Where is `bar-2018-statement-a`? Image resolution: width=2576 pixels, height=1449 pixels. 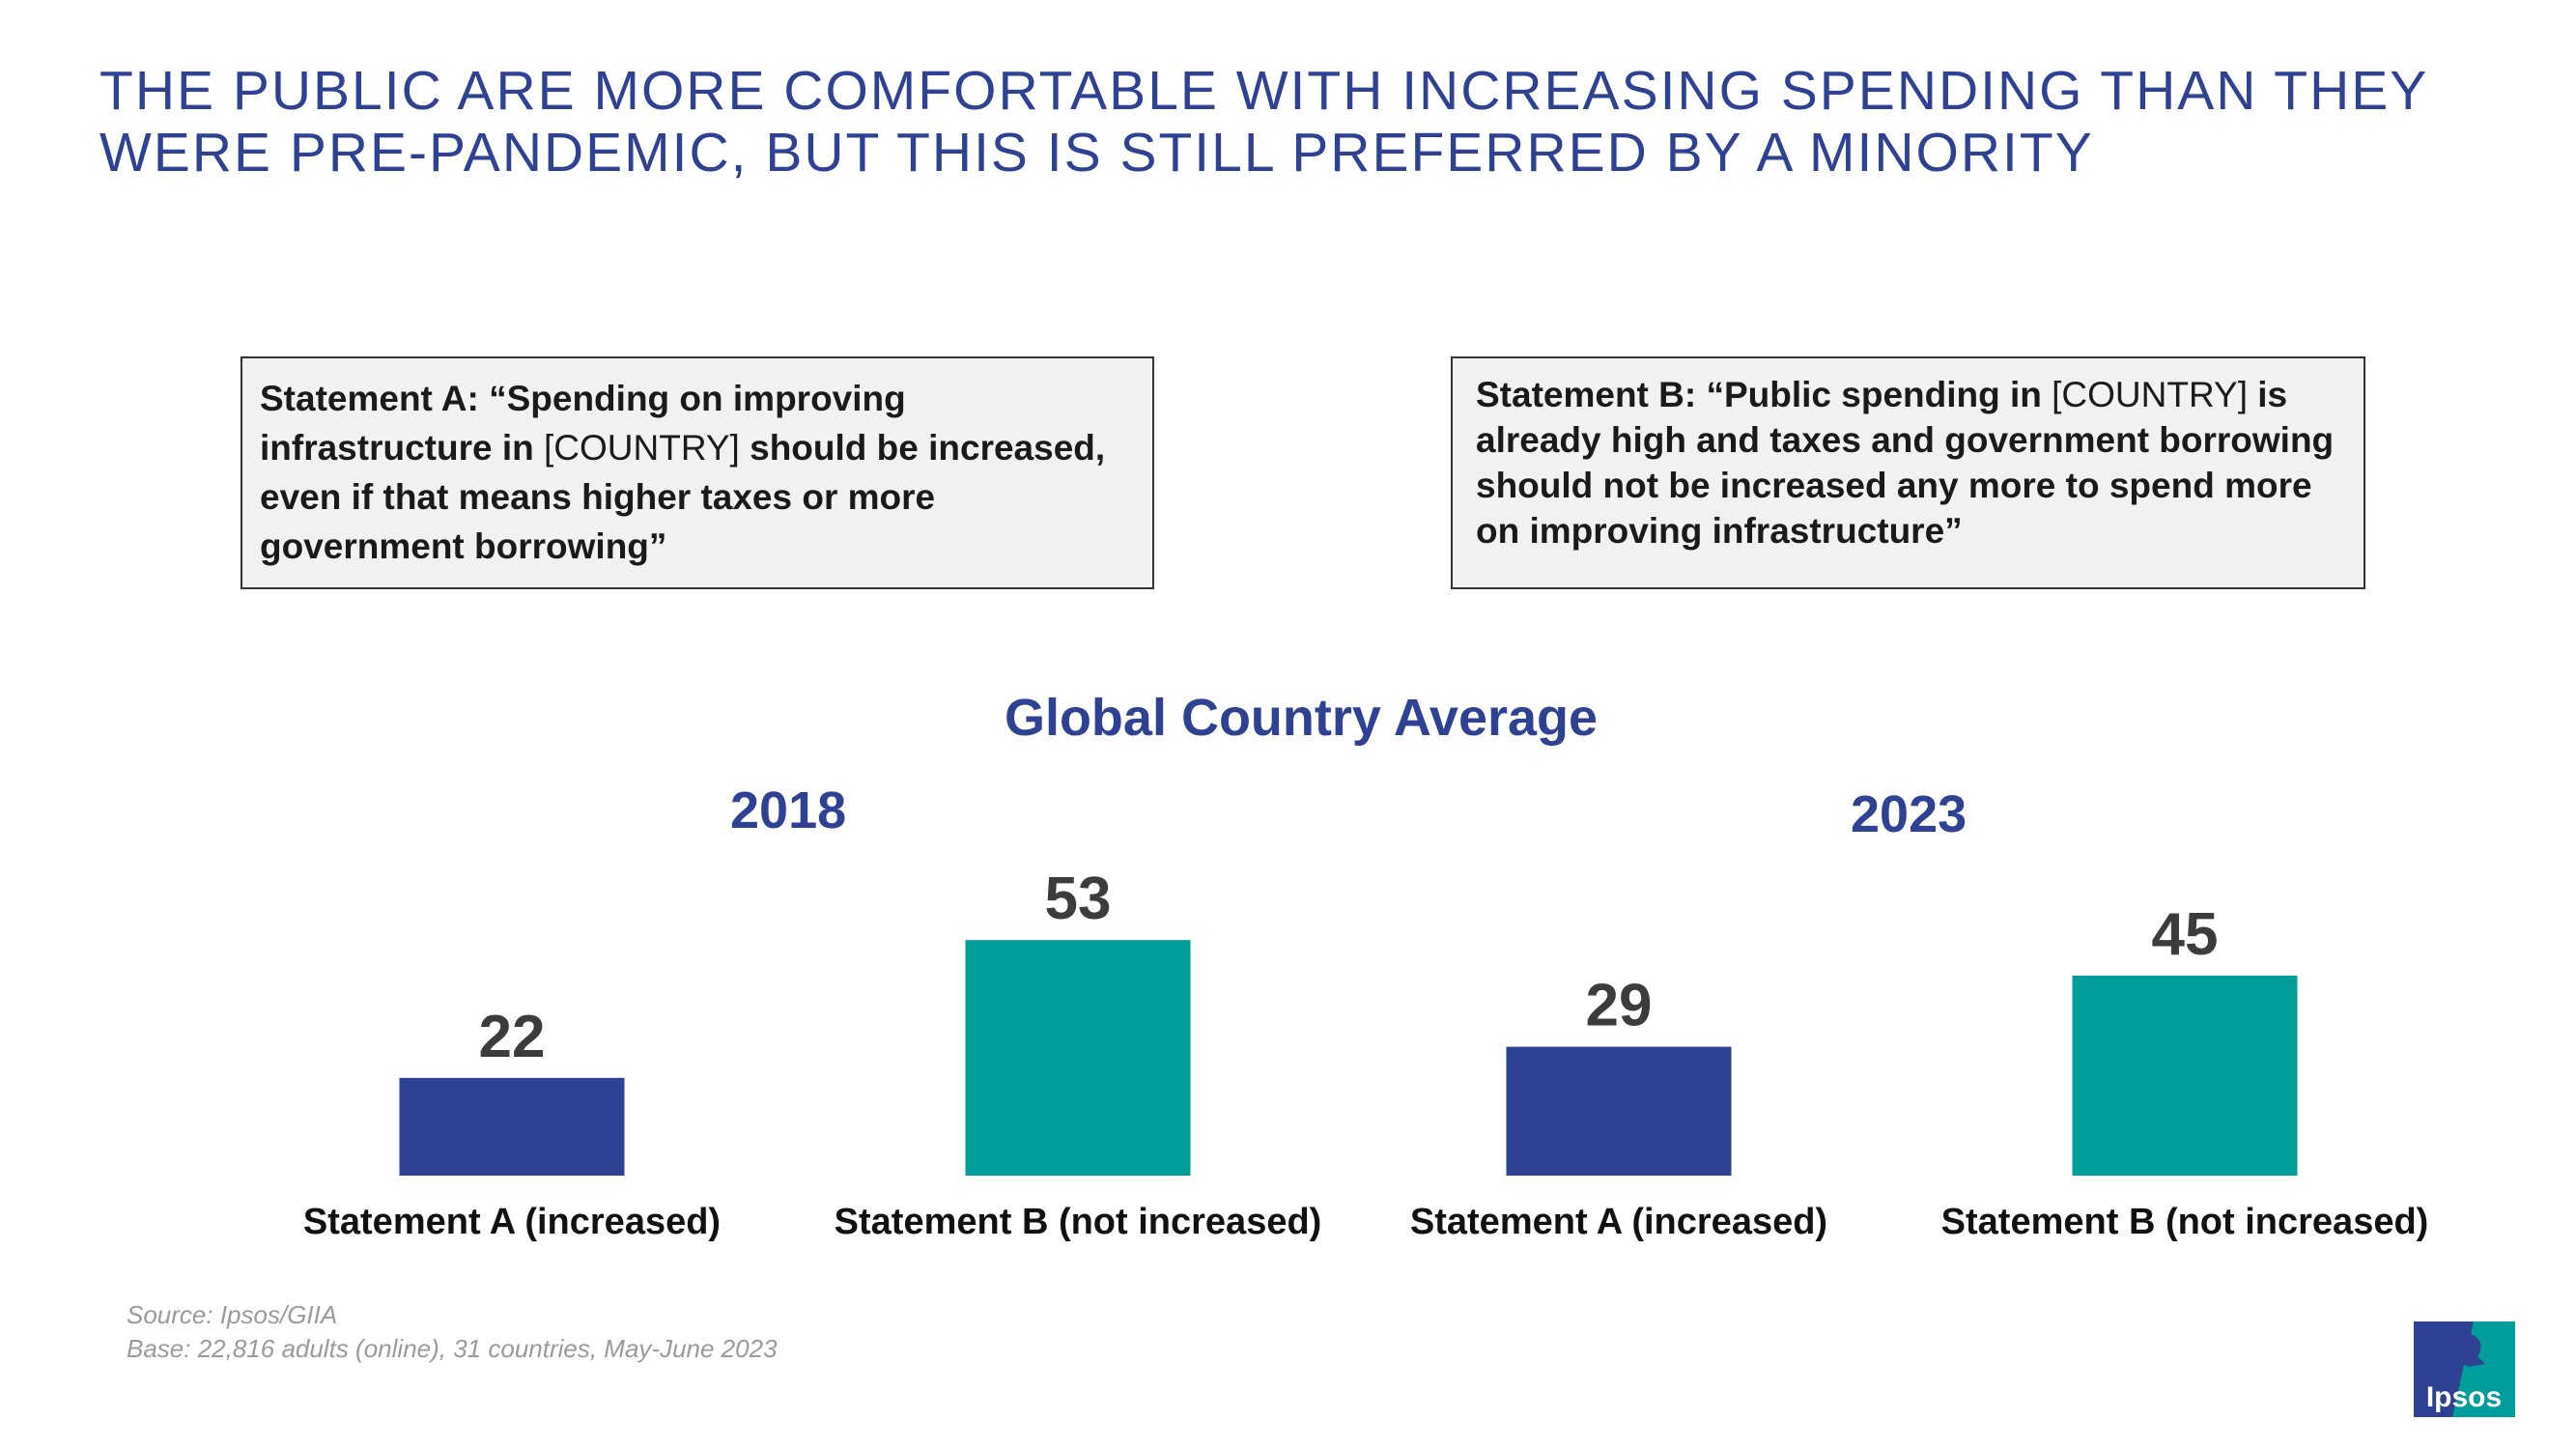
bar-2018-statement-a is located at coordinates (512, 1126).